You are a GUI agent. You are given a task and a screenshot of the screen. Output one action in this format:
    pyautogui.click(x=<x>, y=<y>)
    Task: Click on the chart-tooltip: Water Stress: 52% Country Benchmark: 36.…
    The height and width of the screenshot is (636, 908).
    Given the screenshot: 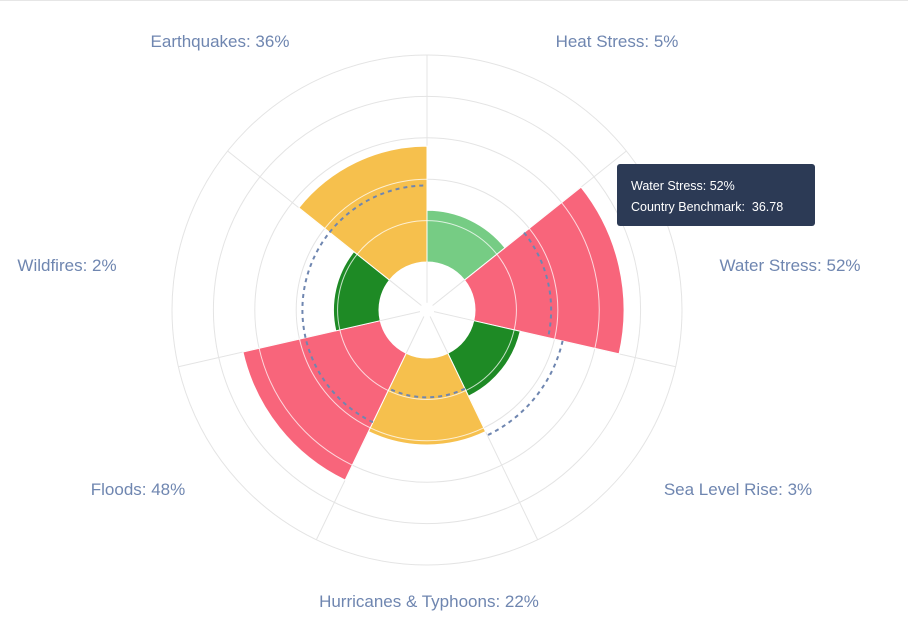 What is the action you would take?
    pyautogui.click(x=716, y=195)
    